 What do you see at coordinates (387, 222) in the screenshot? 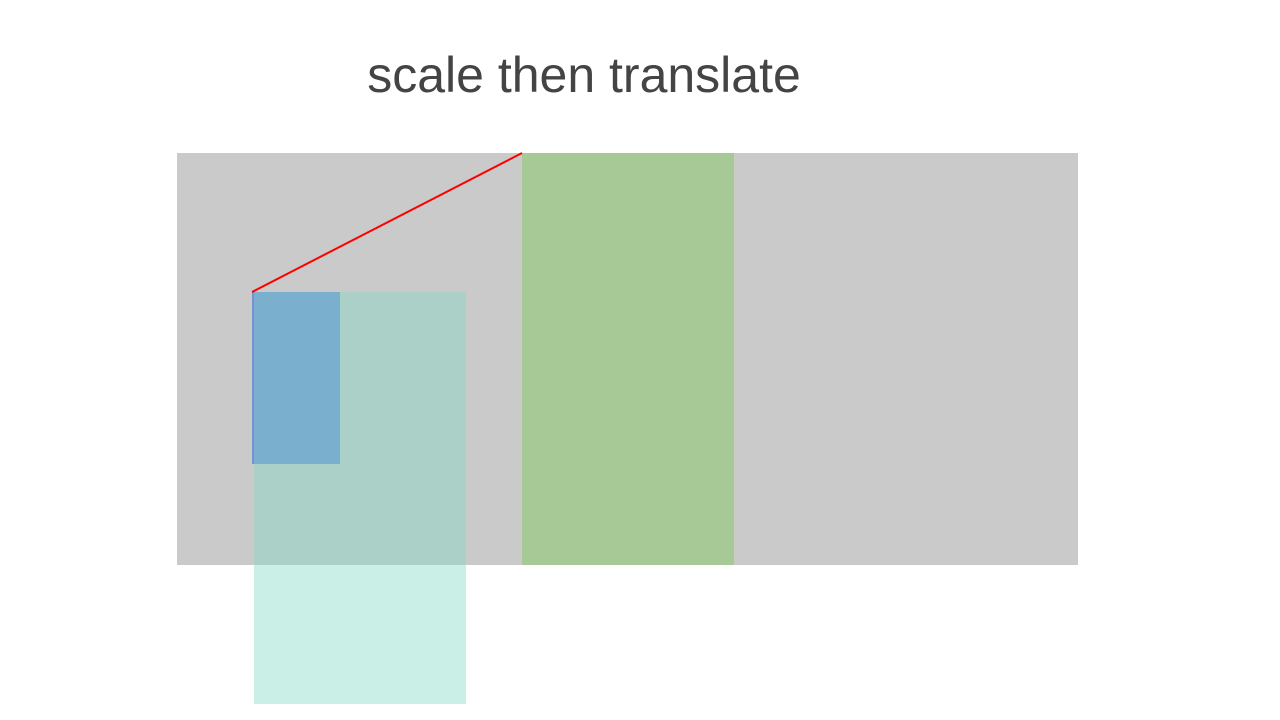
I see `translation-line` at bounding box center [387, 222].